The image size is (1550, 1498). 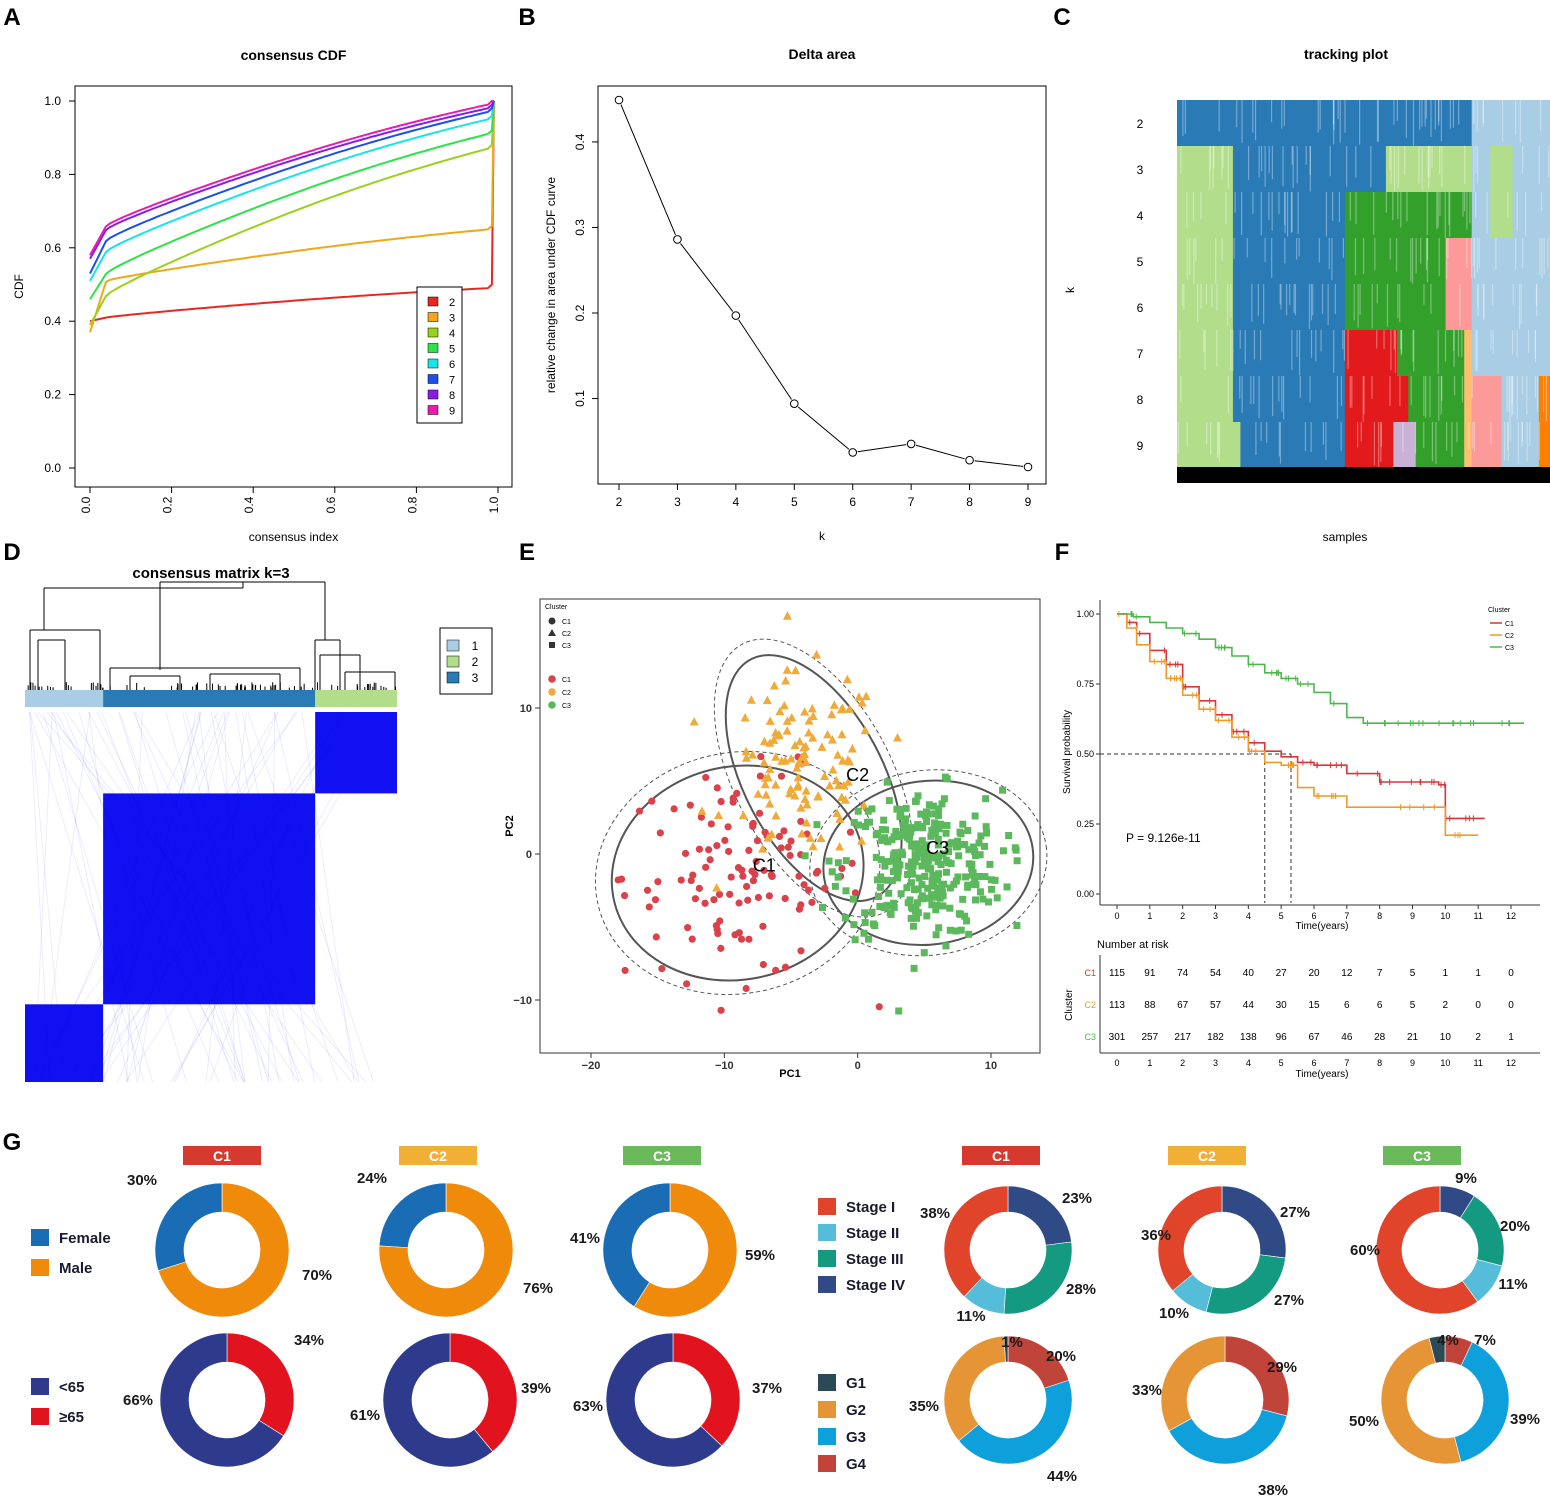 What do you see at coordinates (1298, 724) in the screenshot?
I see `km-curve-C2` at bounding box center [1298, 724].